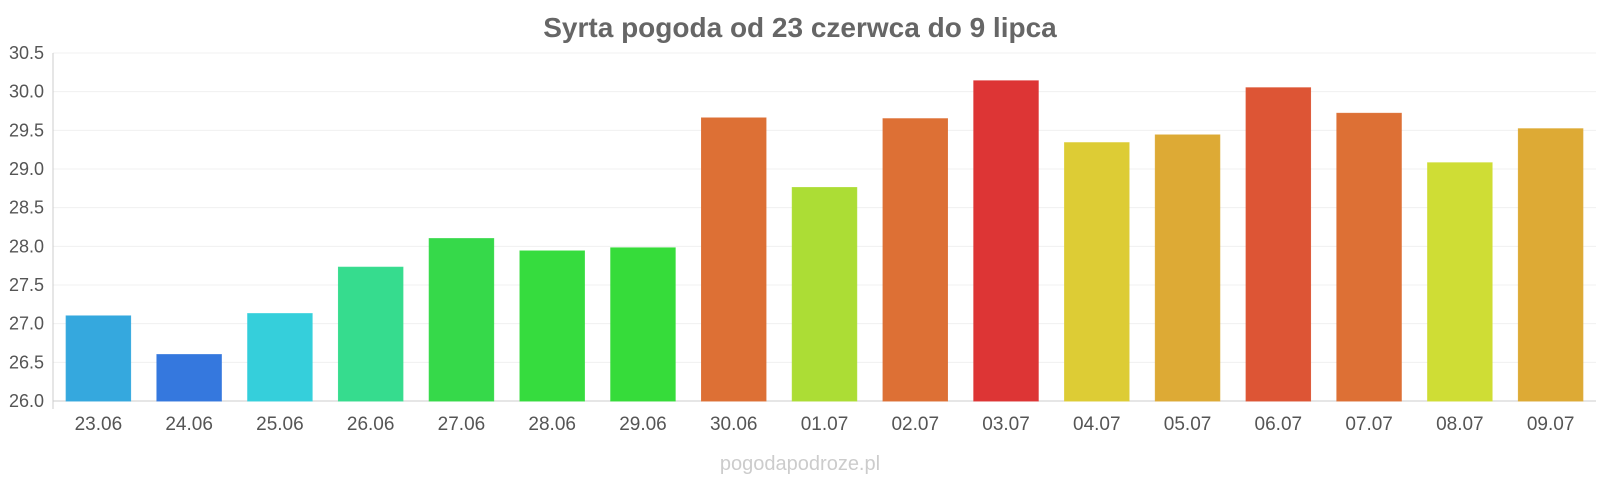 This screenshot has height=480, width=1600. What do you see at coordinates (1097, 272) in the screenshot?
I see `bar-04.07` at bounding box center [1097, 272].